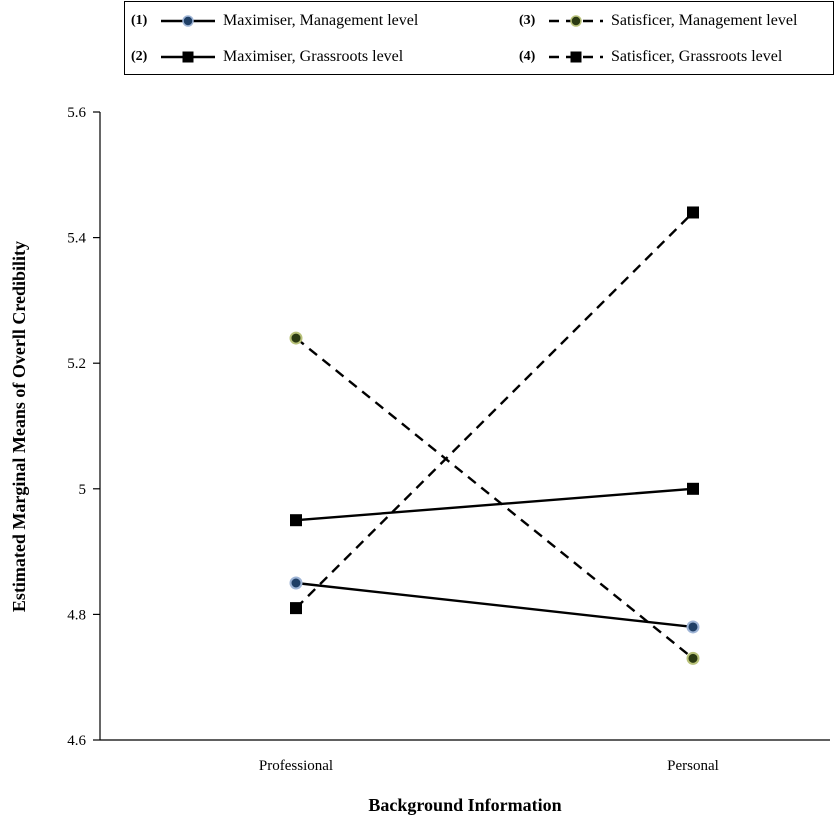 Image resolution: width=838 pixels, height=825 pixels. Describe the element at coordinates (704, 20) in the screenshot. I see `legend-label: Satisficer, Management level` at that location.